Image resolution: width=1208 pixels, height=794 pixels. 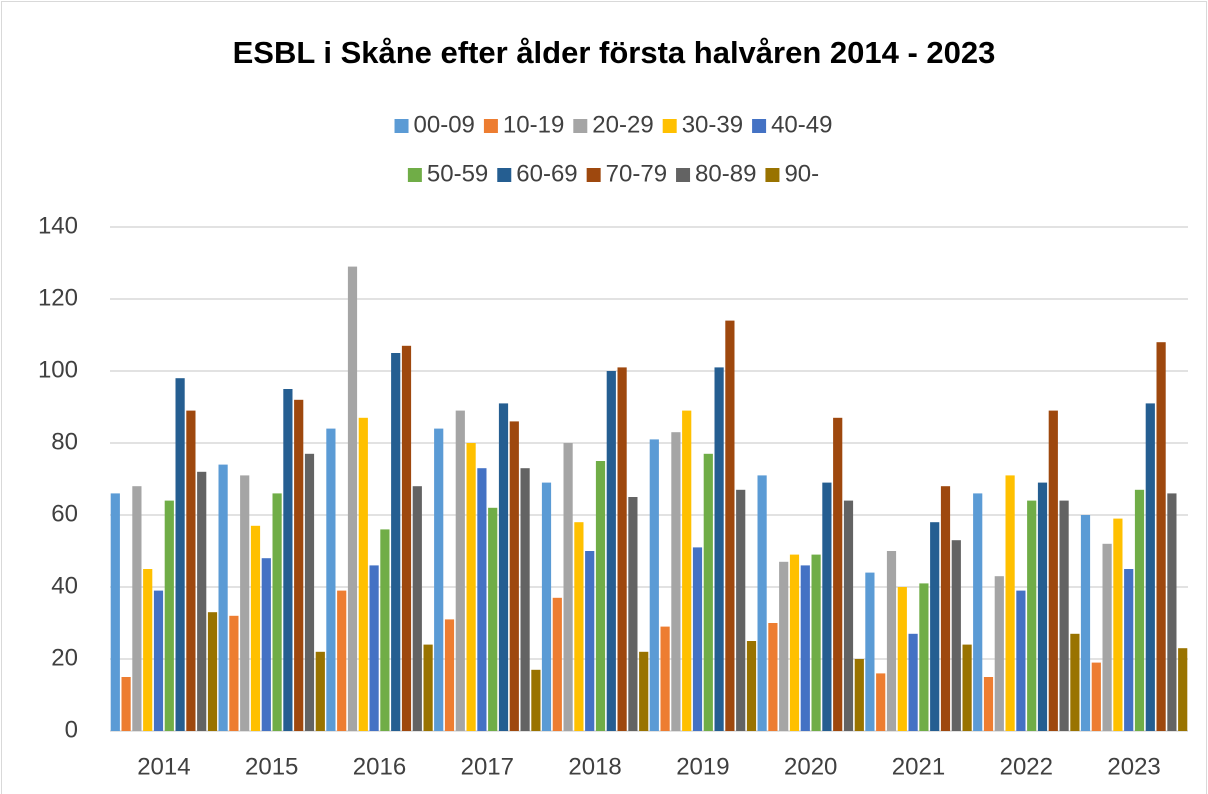 I want to click on x-tick-label: 2018, so click(x=594, y=766).